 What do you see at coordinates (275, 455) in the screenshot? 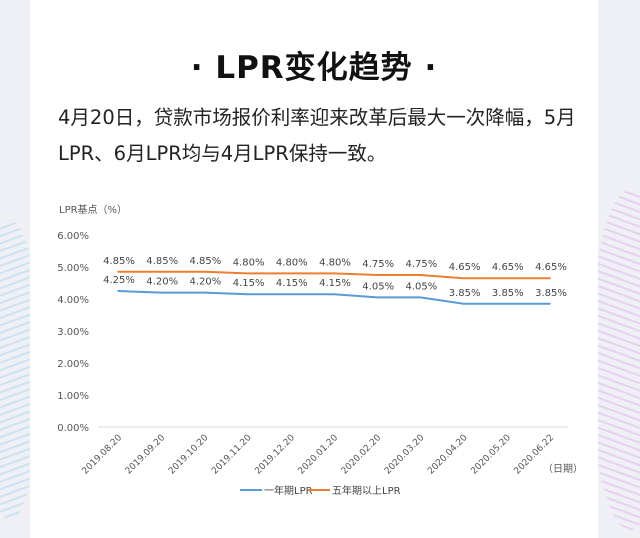
I see `x-tick-label: 2019.12.20` at bounding box center [275, 455].